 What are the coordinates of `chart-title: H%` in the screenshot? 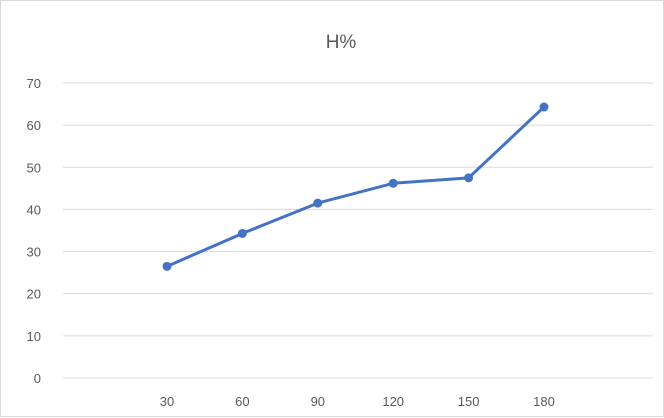 It's located at (341, 42).